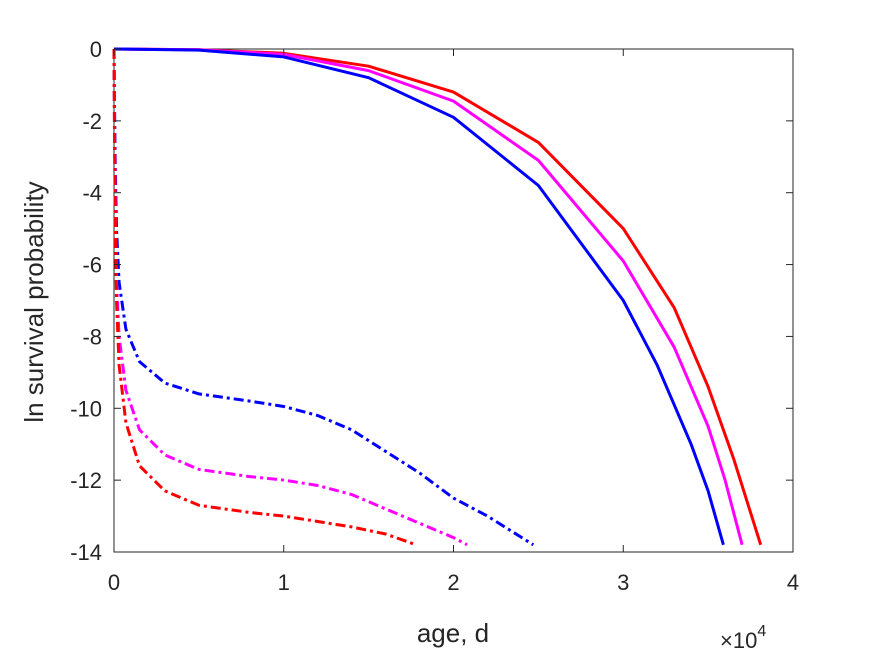 The width and height of the screenshot is (875, 656). Describe the element at coordinates (96, 49) in the screenshot. I see `y-tick-label: 0` at that location.